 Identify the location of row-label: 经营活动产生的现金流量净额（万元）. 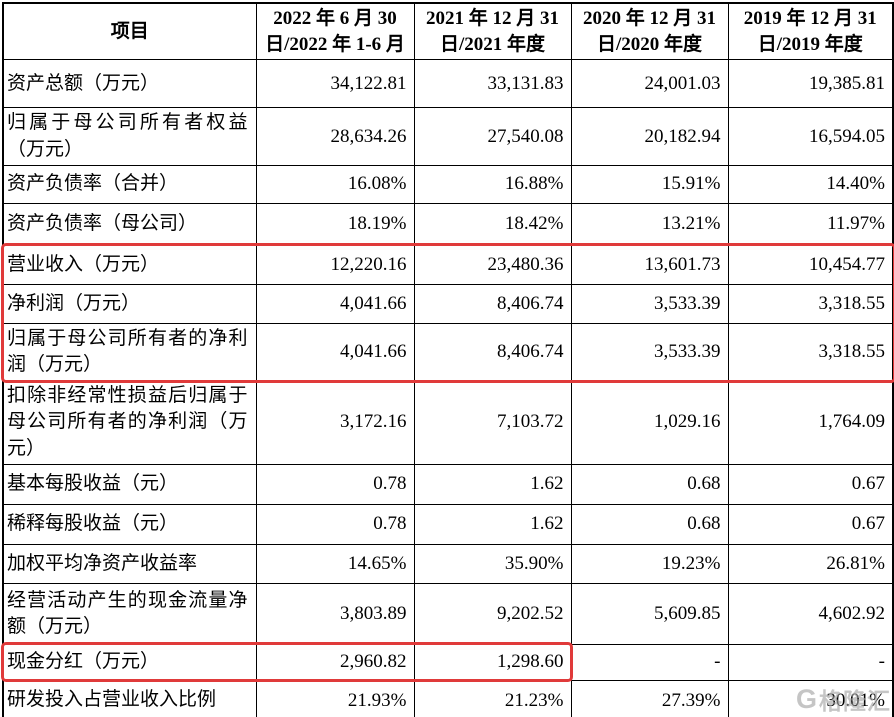
(129, 613).